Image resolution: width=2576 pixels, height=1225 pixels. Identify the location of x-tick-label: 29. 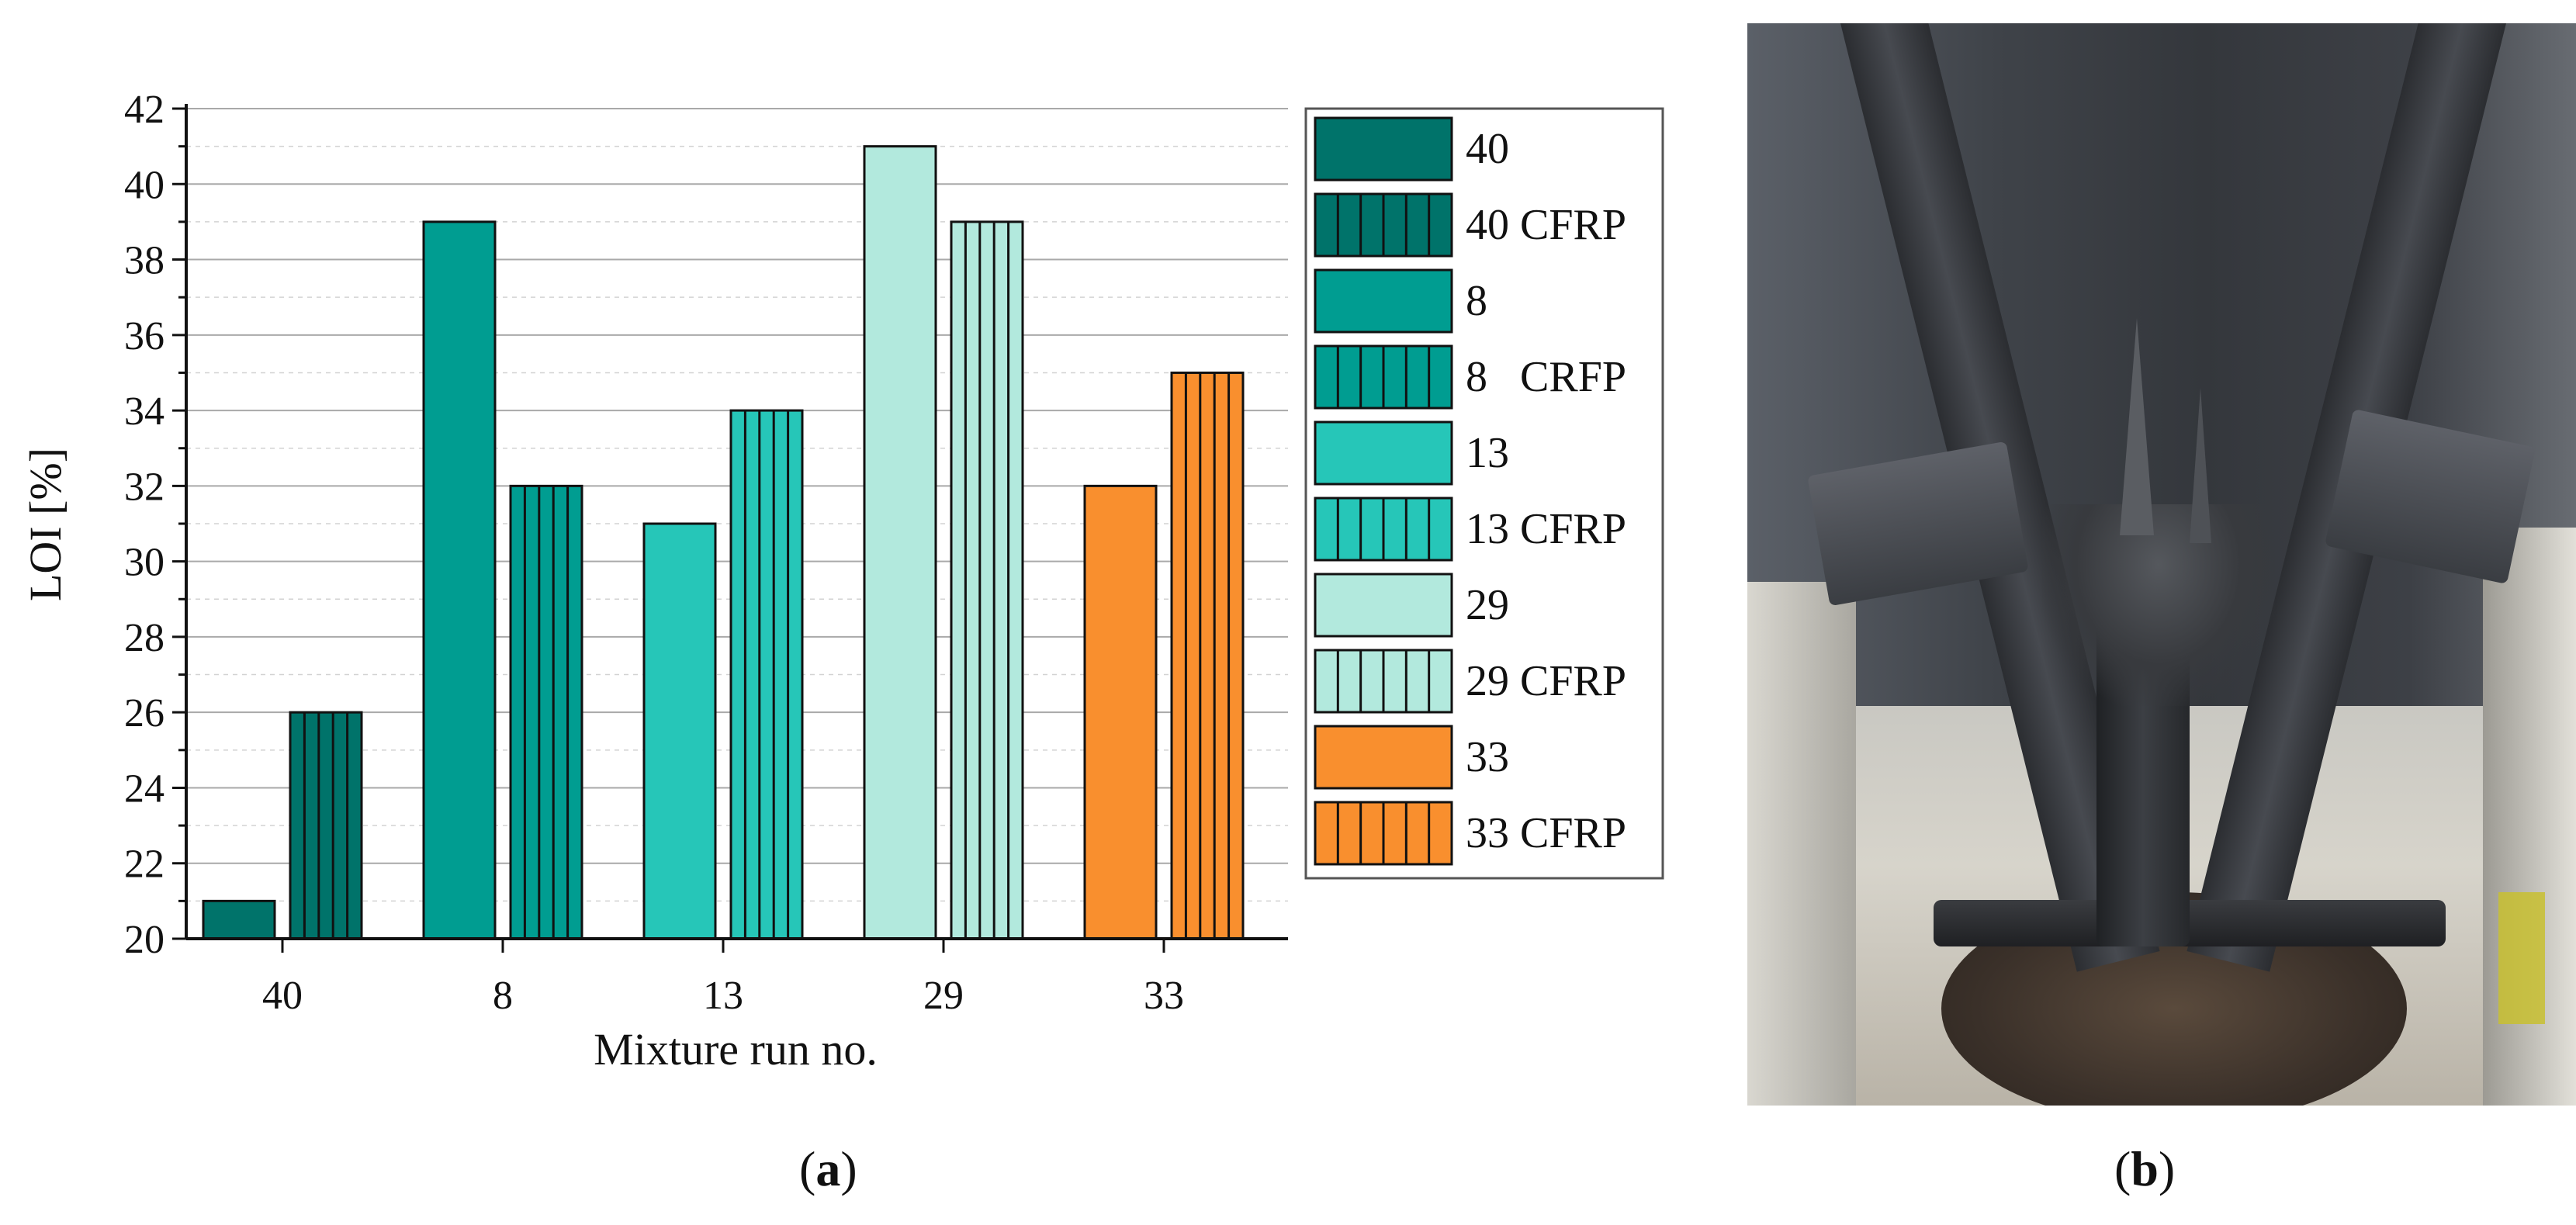
(943, 996).